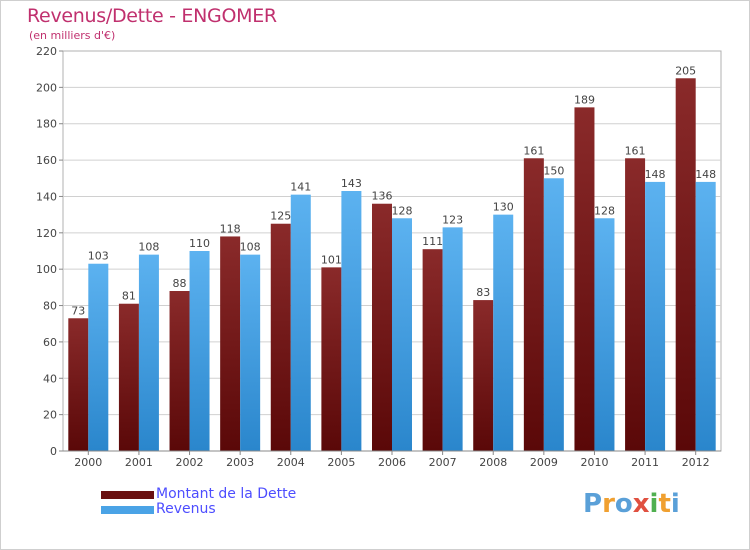 The height and width of the screenshot is (550, 750). What do you see at coordinates (685, 70) in the screenshot?
I see `data-label-debt: 205` at bounding box center [685, 70].